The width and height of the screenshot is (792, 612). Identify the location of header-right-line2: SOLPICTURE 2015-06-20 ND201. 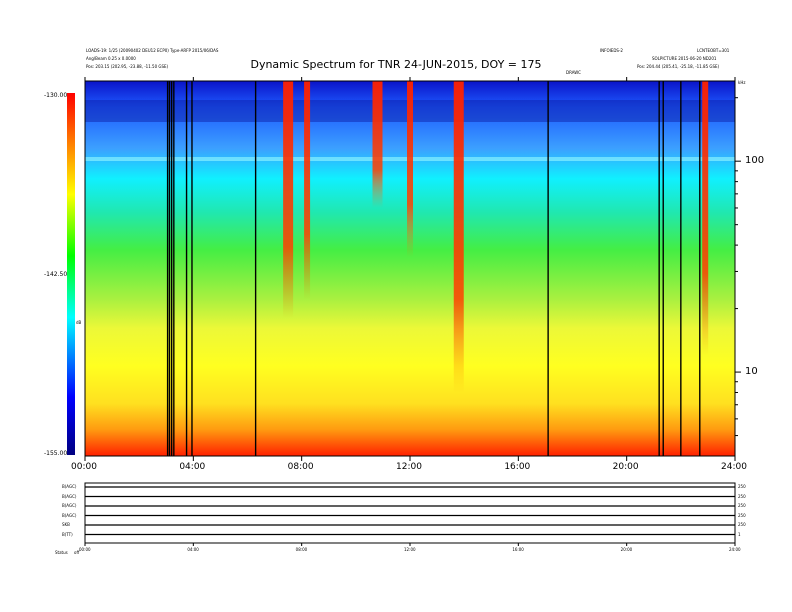
(684, 58).